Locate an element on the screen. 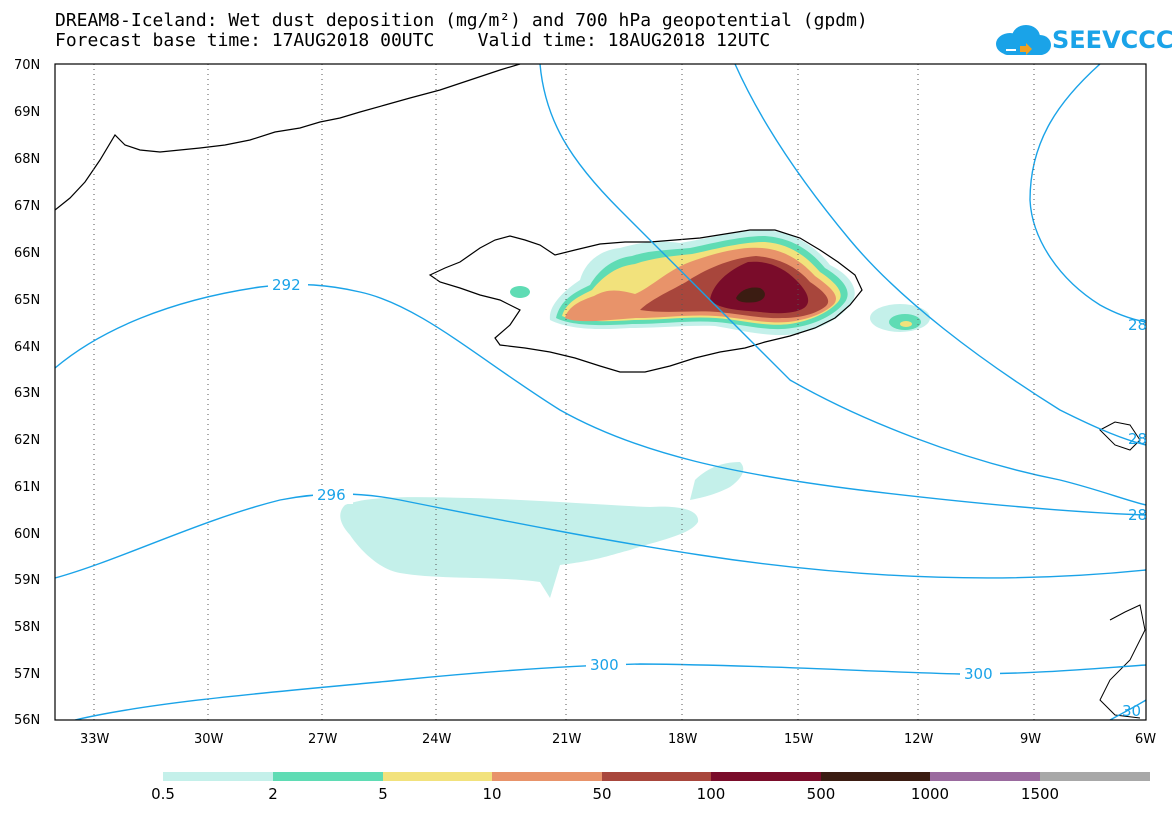 Image resolution: width=1175 pixels, height=815 pixels. seevccc-logo is located at coordinates (1023, 40).